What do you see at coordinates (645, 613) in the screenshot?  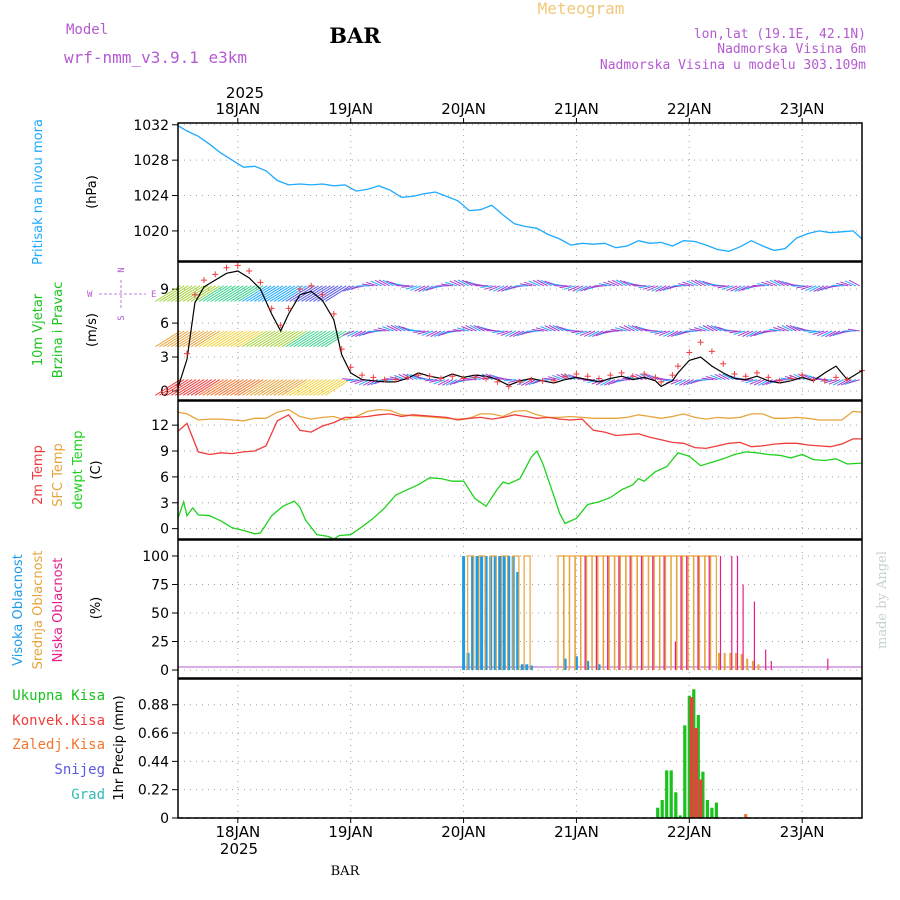 I see `cloud-bars` at bounding box center [645, 613].